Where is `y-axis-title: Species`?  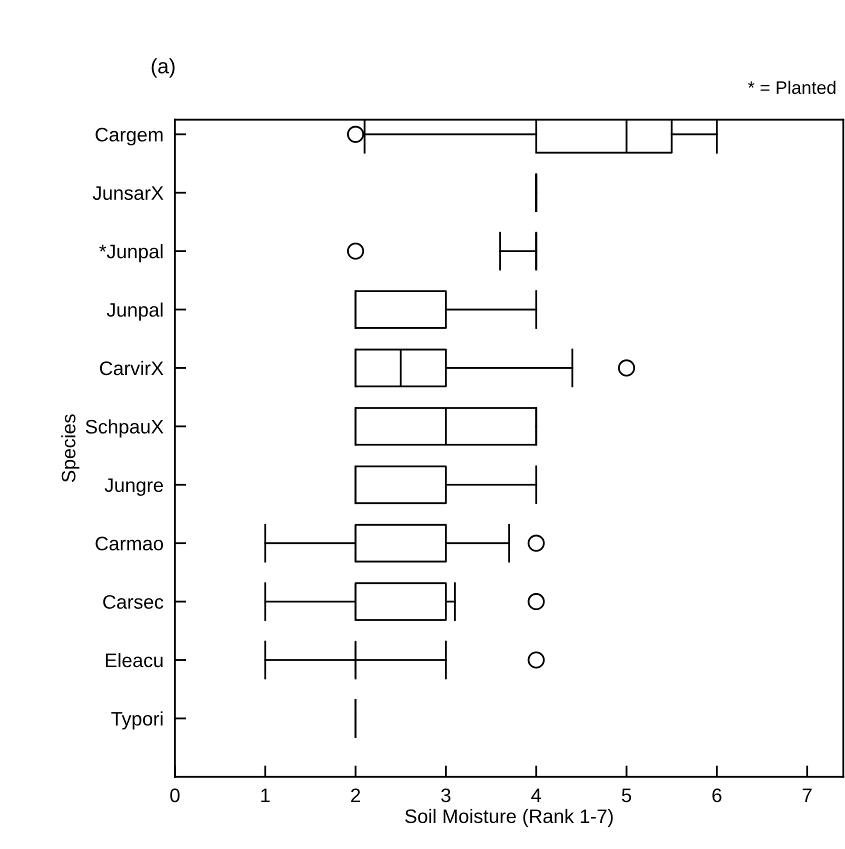 y-axis-title: Species is located at coordinates (70, 448).